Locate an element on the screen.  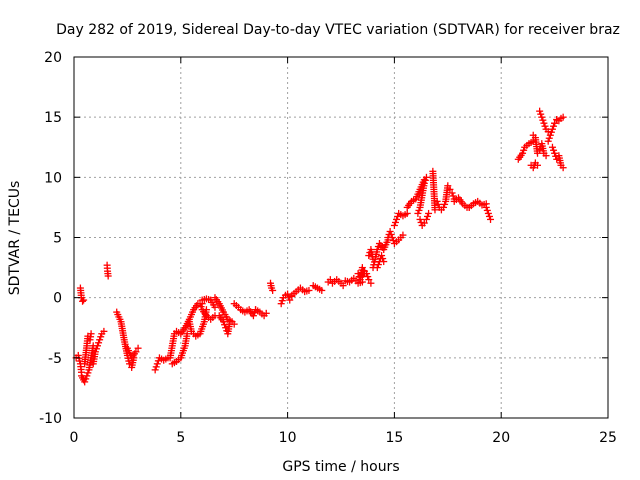
x-tick-label: 10 is located at coordinates (288, 438).